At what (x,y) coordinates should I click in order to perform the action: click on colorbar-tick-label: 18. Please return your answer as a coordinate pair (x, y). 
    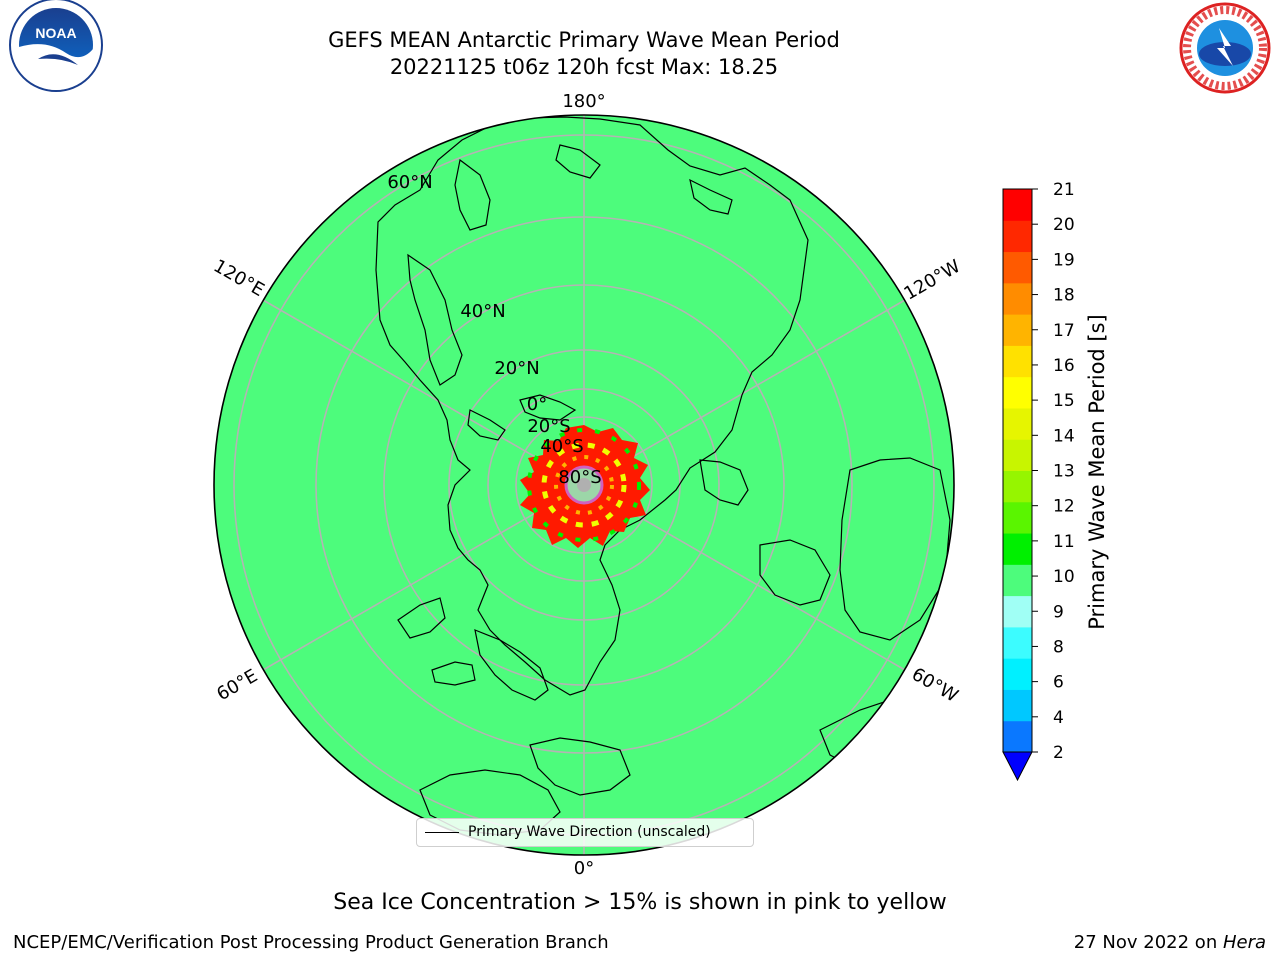
    Looking at the image, I should click on (1064, 296).